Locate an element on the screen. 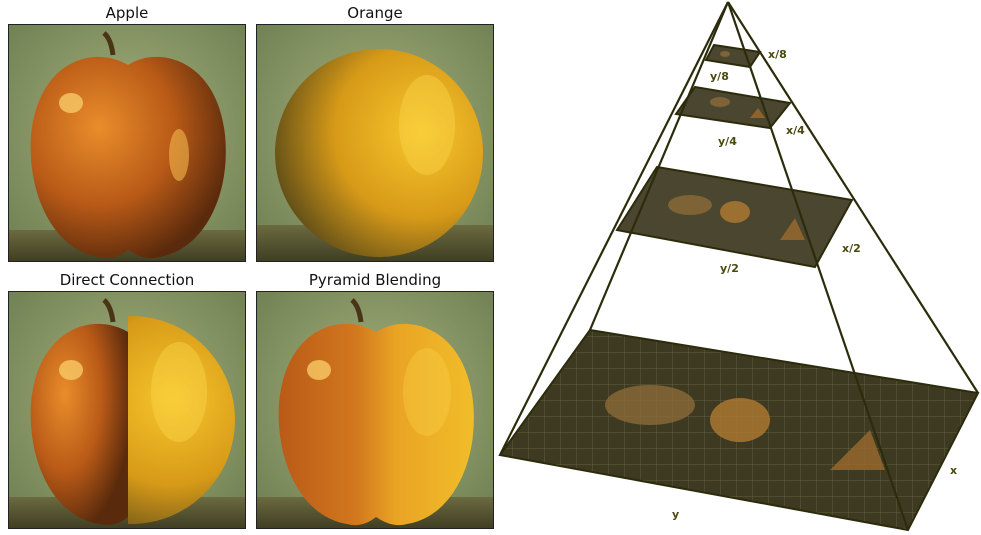  label-y: y is located at coordinates (675, 514).